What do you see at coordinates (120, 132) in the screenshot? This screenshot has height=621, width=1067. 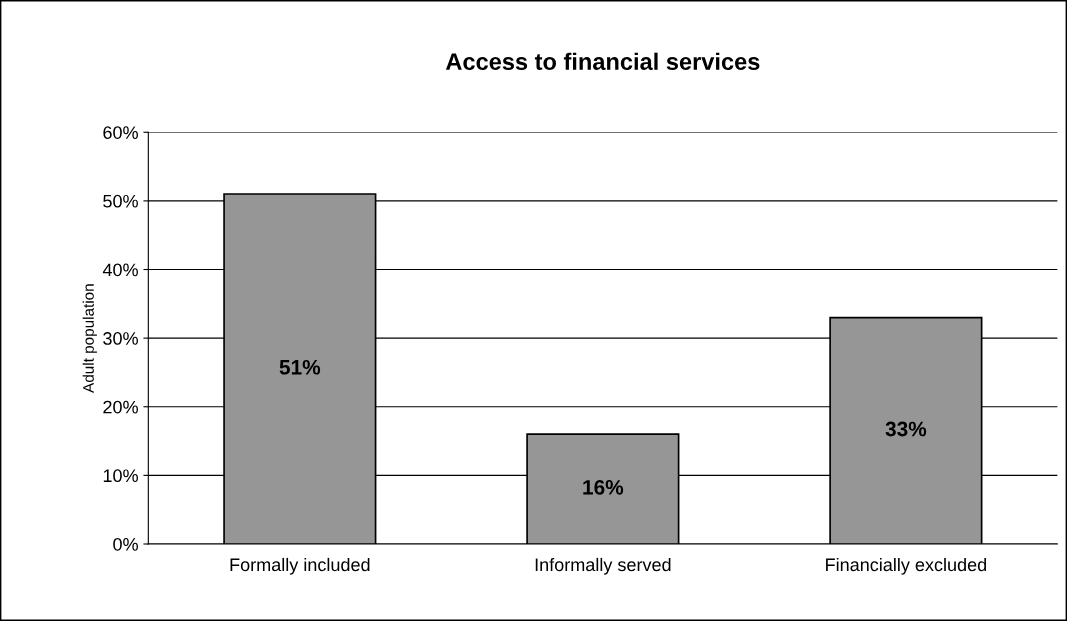 I see `y-tick-label: 60%` at bounding box center [120, 132].